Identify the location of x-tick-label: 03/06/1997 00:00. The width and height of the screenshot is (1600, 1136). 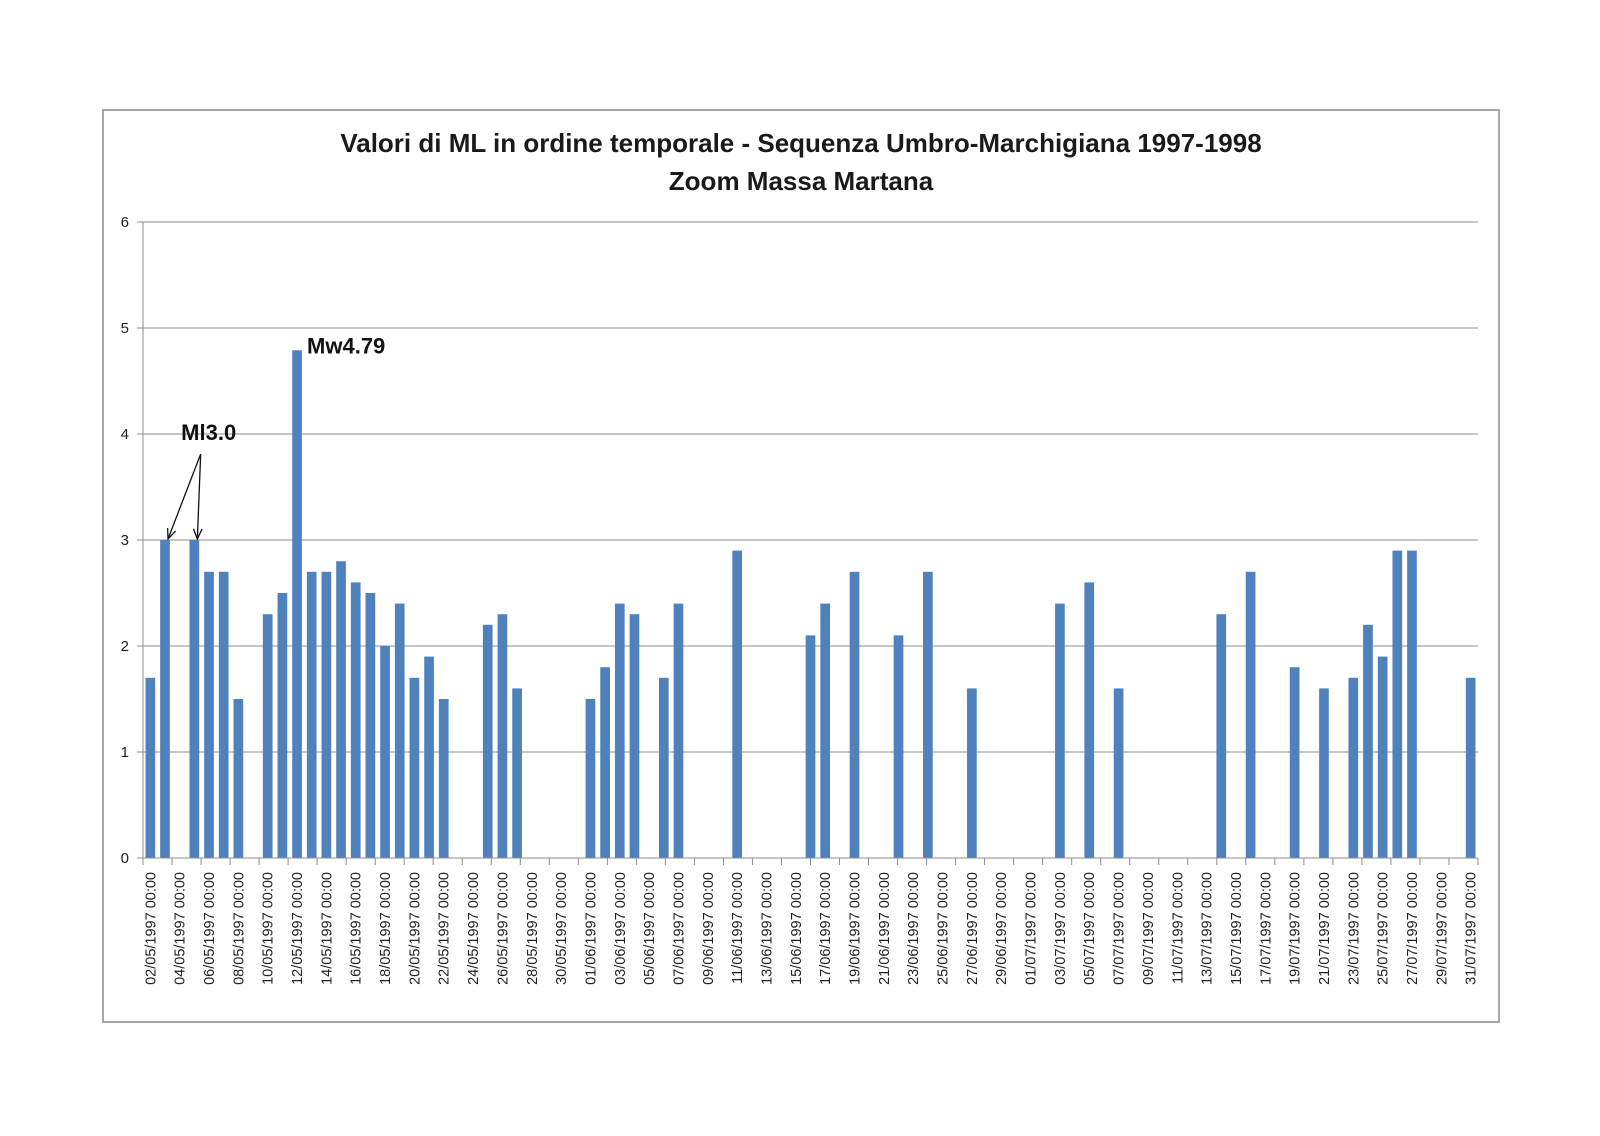
(621, 928).